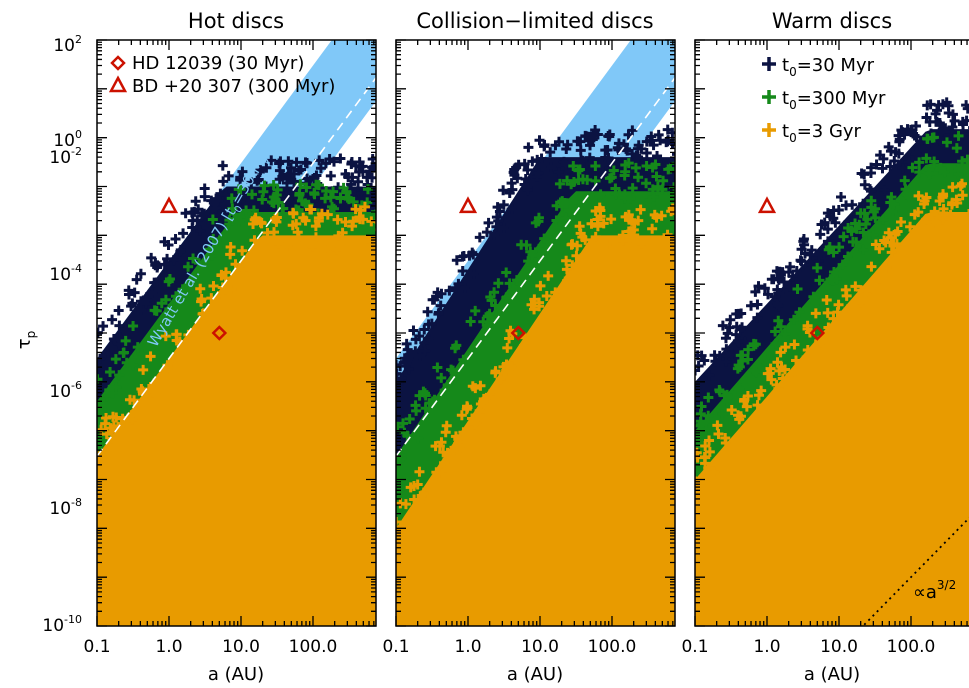 The height and width of the screenshot is (688, 969). I want to click on legend-entry: HD 12039 (30 Myr), so click(207, 63).